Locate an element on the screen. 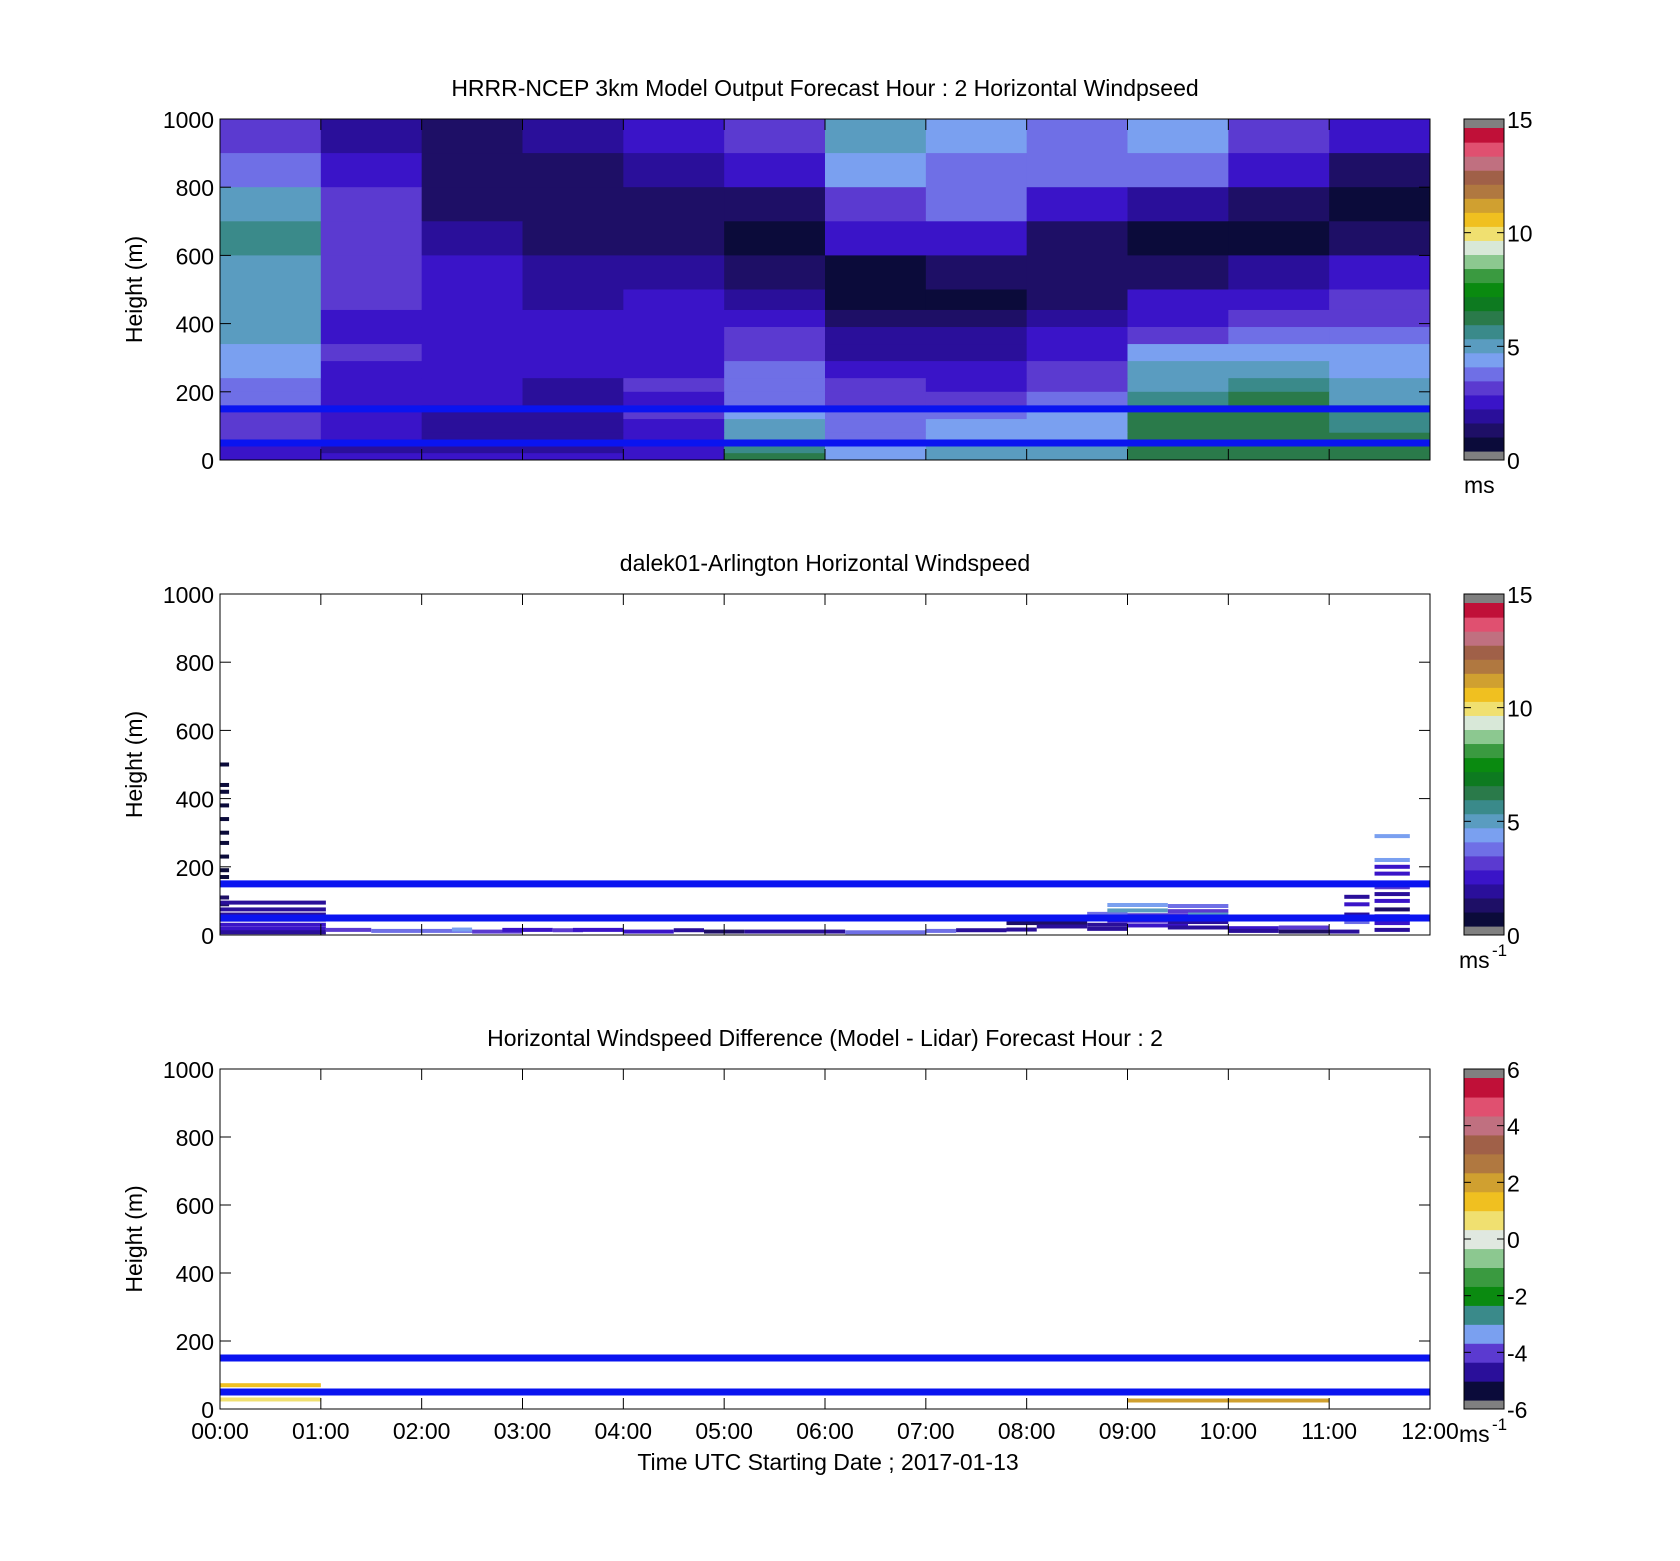 The image size is (1680, 1561). y-tick-label: 800 is located at coordinates (195, 663).